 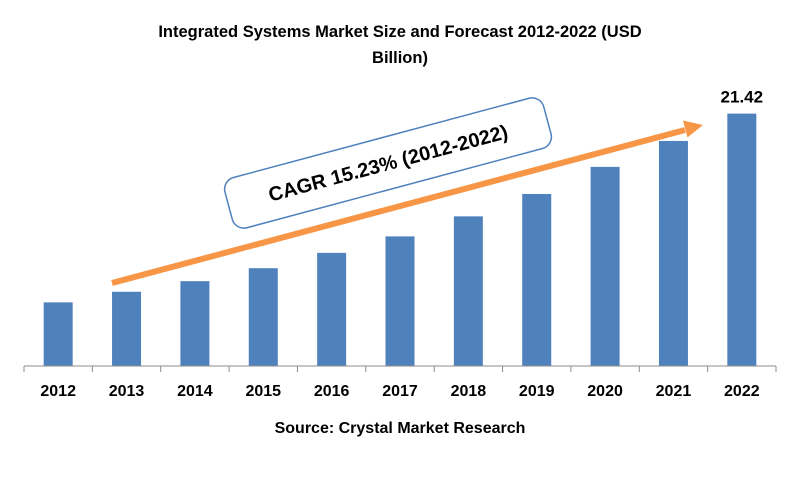 I want to click on x-tick-label-2019: 2019, so click(x=537, y=391).